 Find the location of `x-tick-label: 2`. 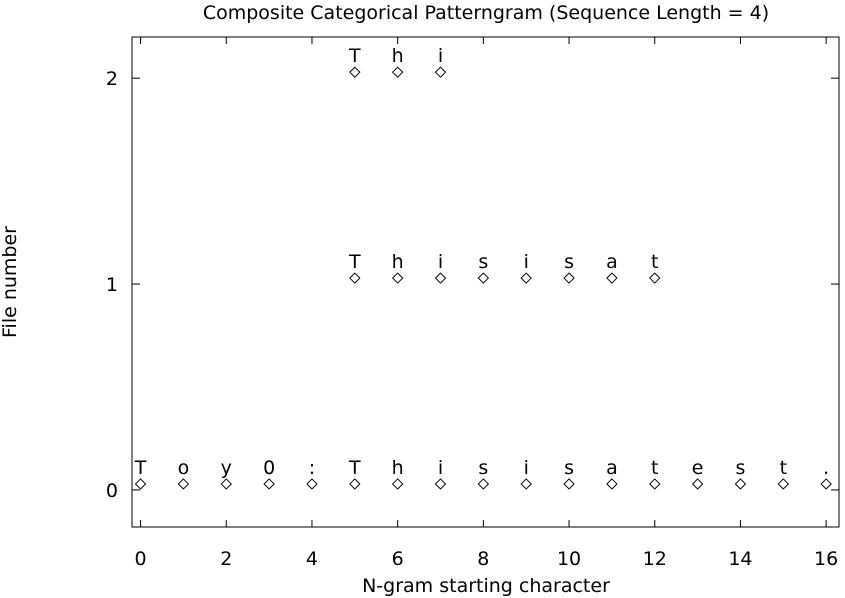

x-tick-label: 2 is located at coordinates (226, 559).